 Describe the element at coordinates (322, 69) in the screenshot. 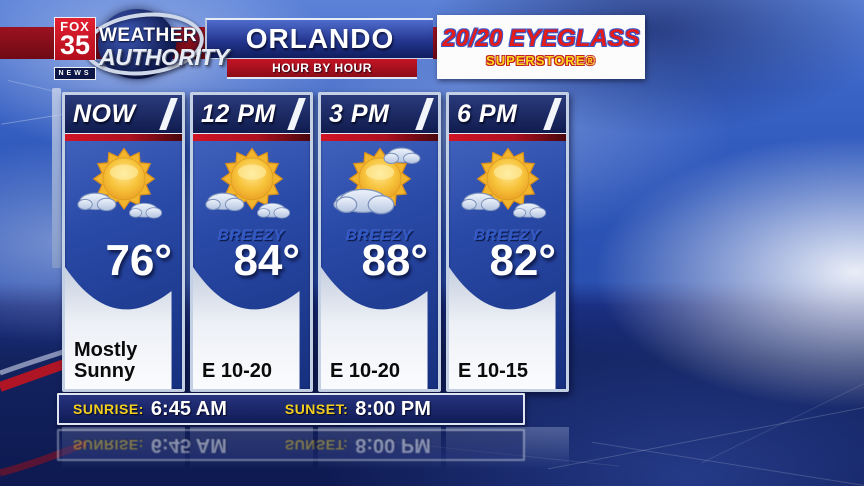

I see `segment-title: HOUR BY HOUR` at that location.